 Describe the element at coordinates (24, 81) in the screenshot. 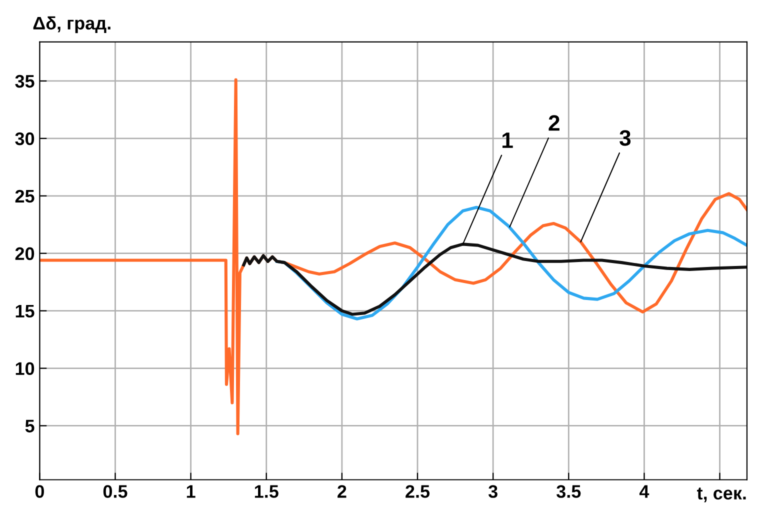

I see `y-tick-label: 35` at that location.